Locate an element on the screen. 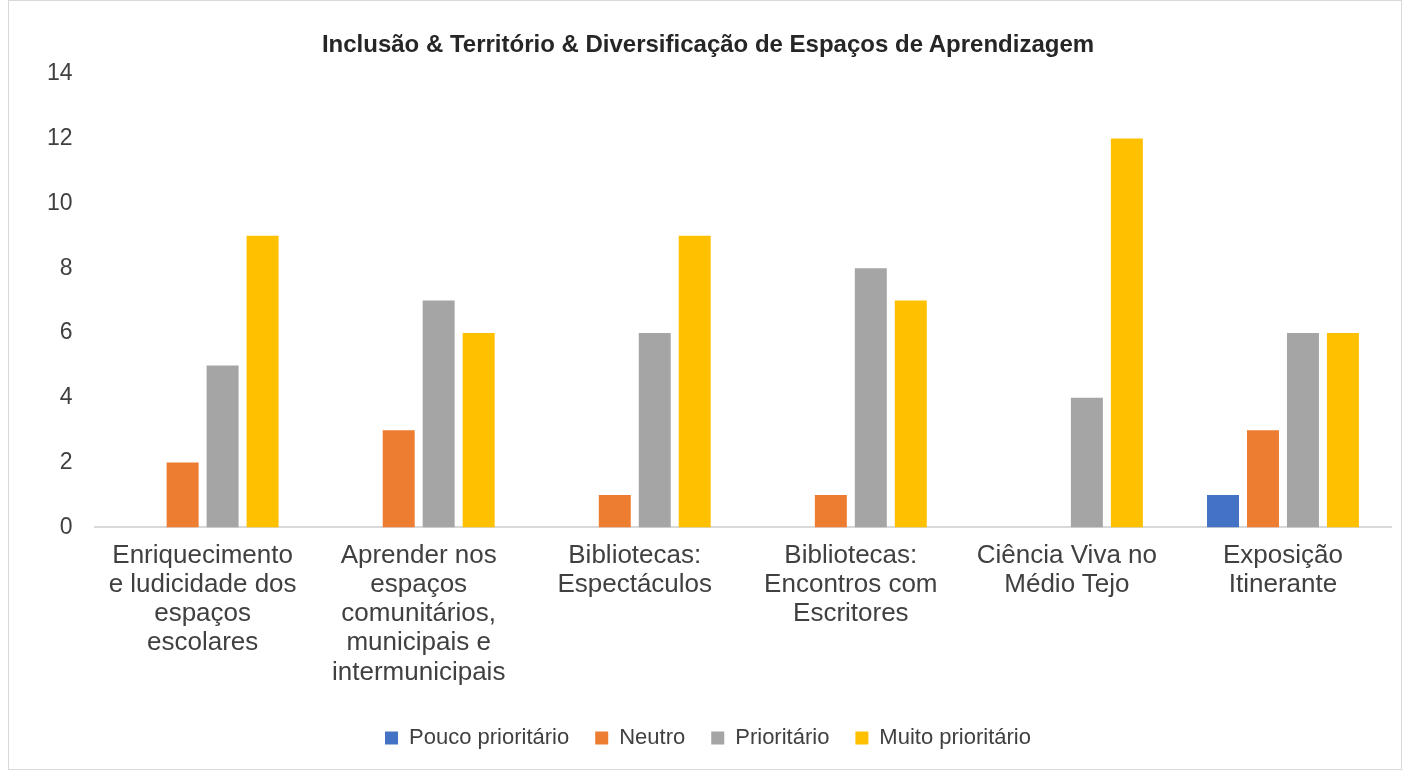  y-tick-label: 10 is located at coordinates (59, 201).